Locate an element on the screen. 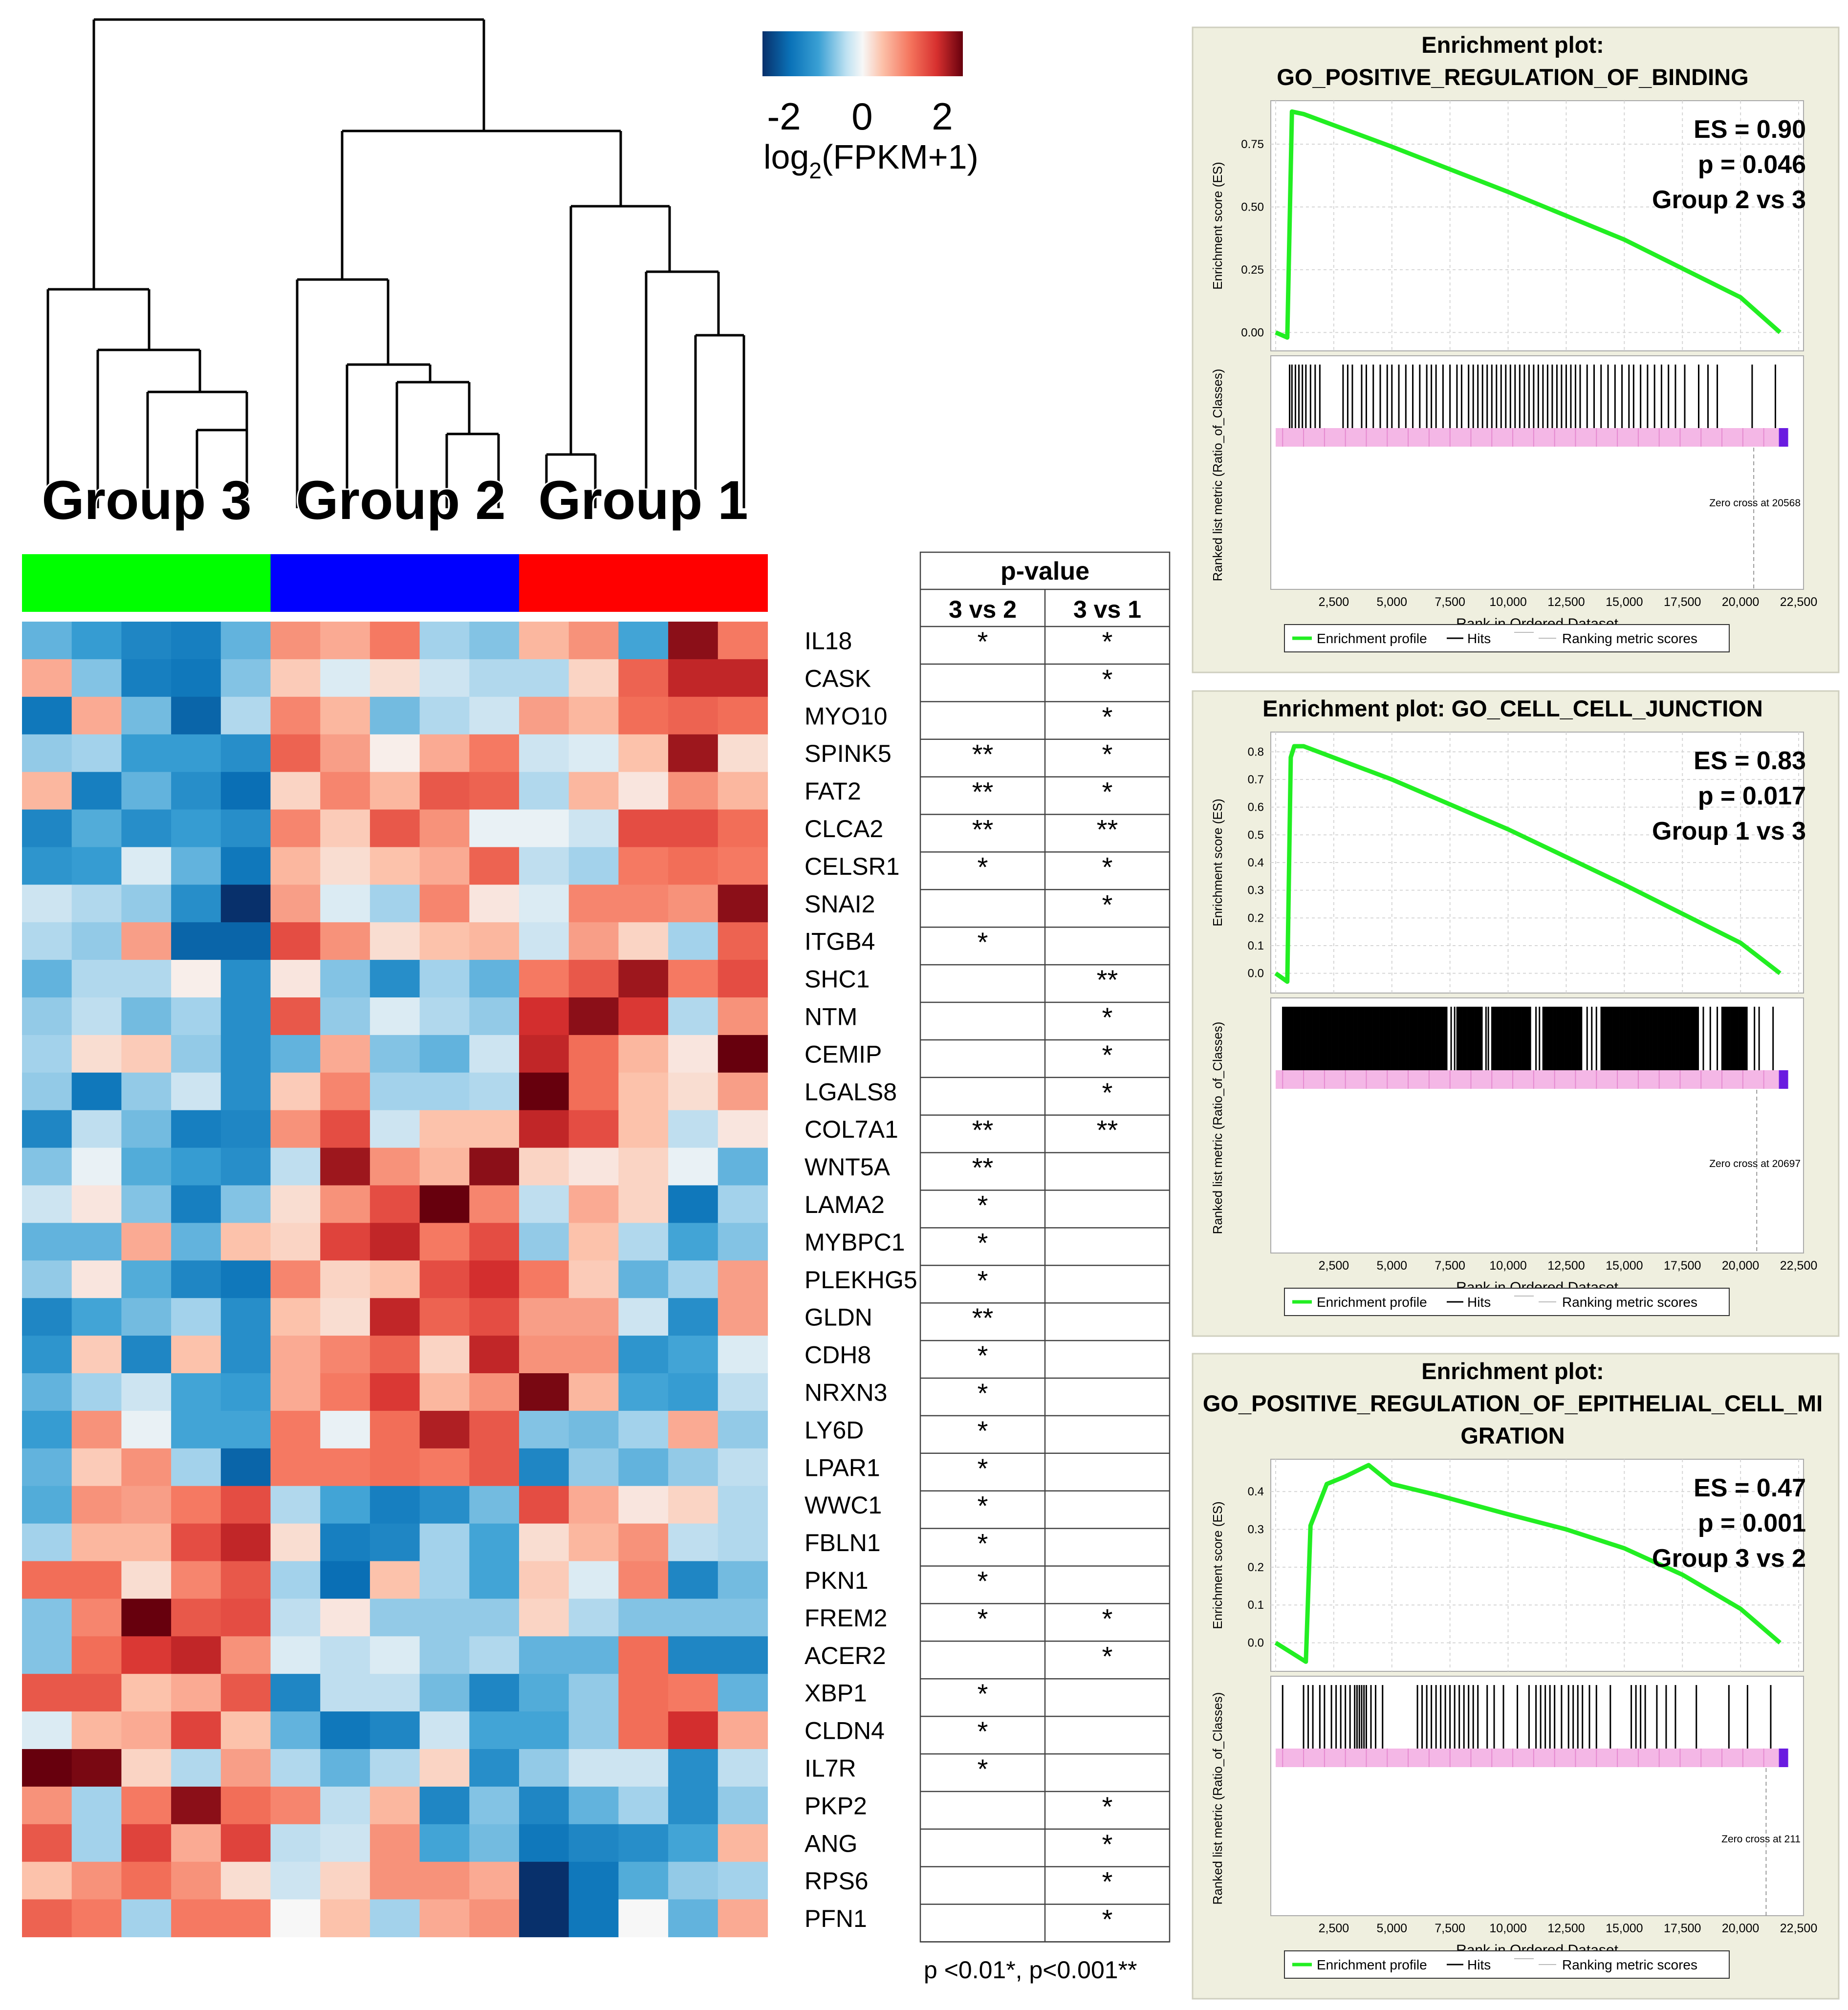 The width and height of the screenshot is (1848, 2010). gene-label: CASK is located at coordinates (837, 679).